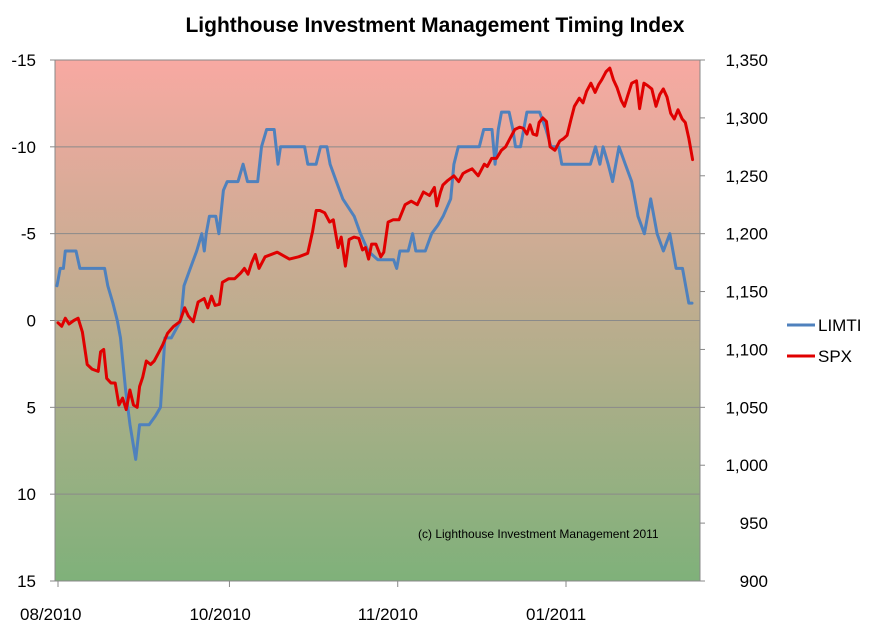 Image resolution: width=872 pixels, height=638 pixels. What do you see at coordinates (746, 349) in the screenshot?
I see `right-tick-label: 1,100` at bounding box center [746, 349].